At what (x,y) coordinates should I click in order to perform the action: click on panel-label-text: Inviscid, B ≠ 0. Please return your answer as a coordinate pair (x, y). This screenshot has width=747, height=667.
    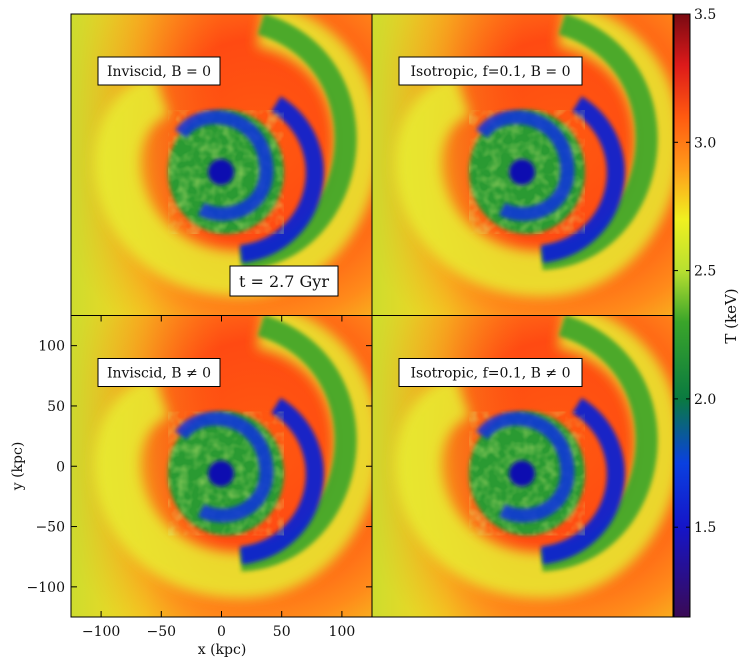
    Looking at the image, I should click on (159, 374).